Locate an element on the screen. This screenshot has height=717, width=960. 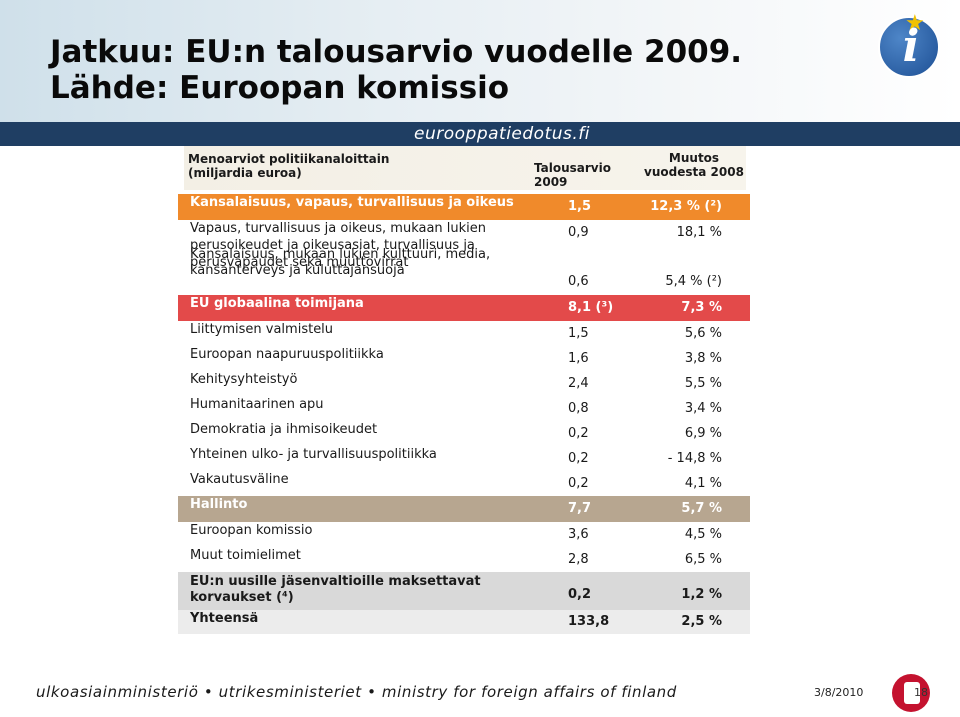
row-label: Euroopan naapuruuspolitiikka is located at coordinates (287, 354).